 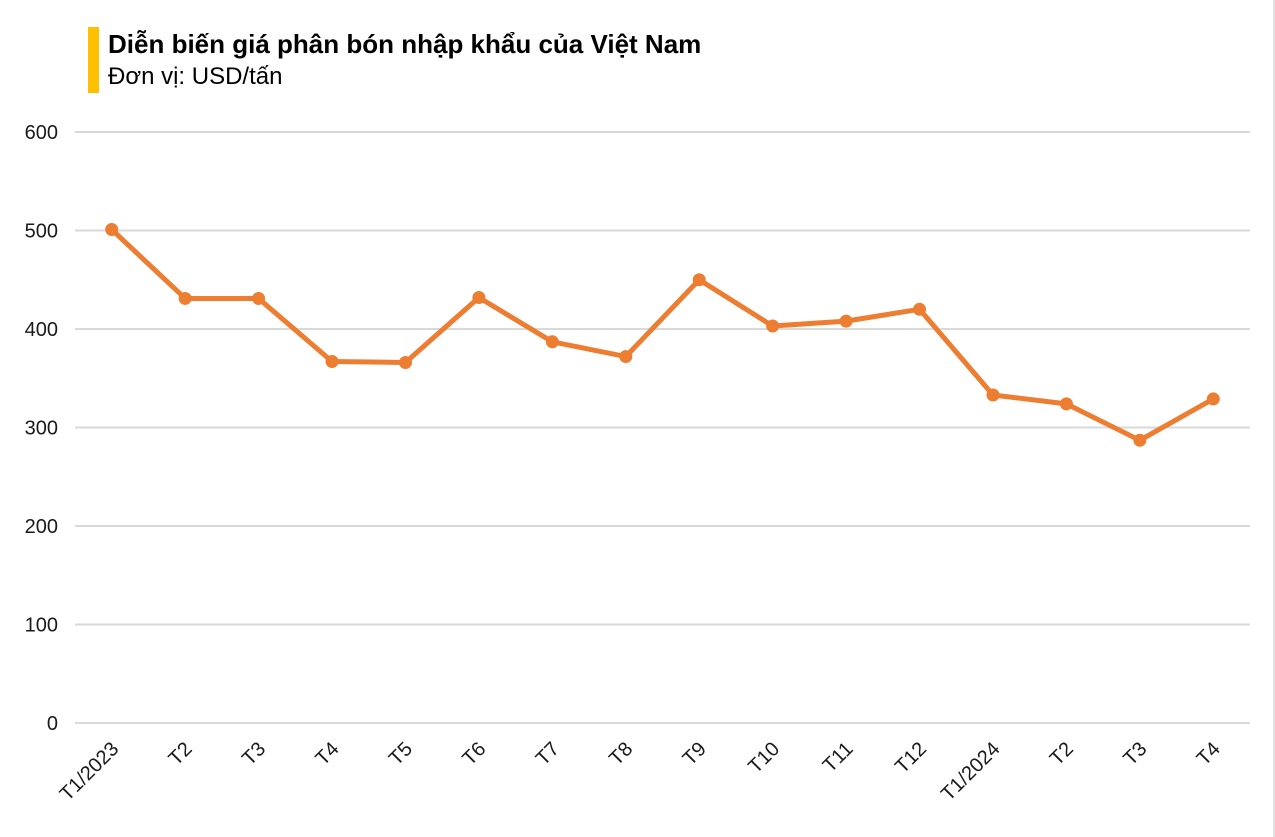 What do you see at coordinates (911, 758) in the screenshot?
I see `x-tick-label: T12` at bounding box center [911, 758].